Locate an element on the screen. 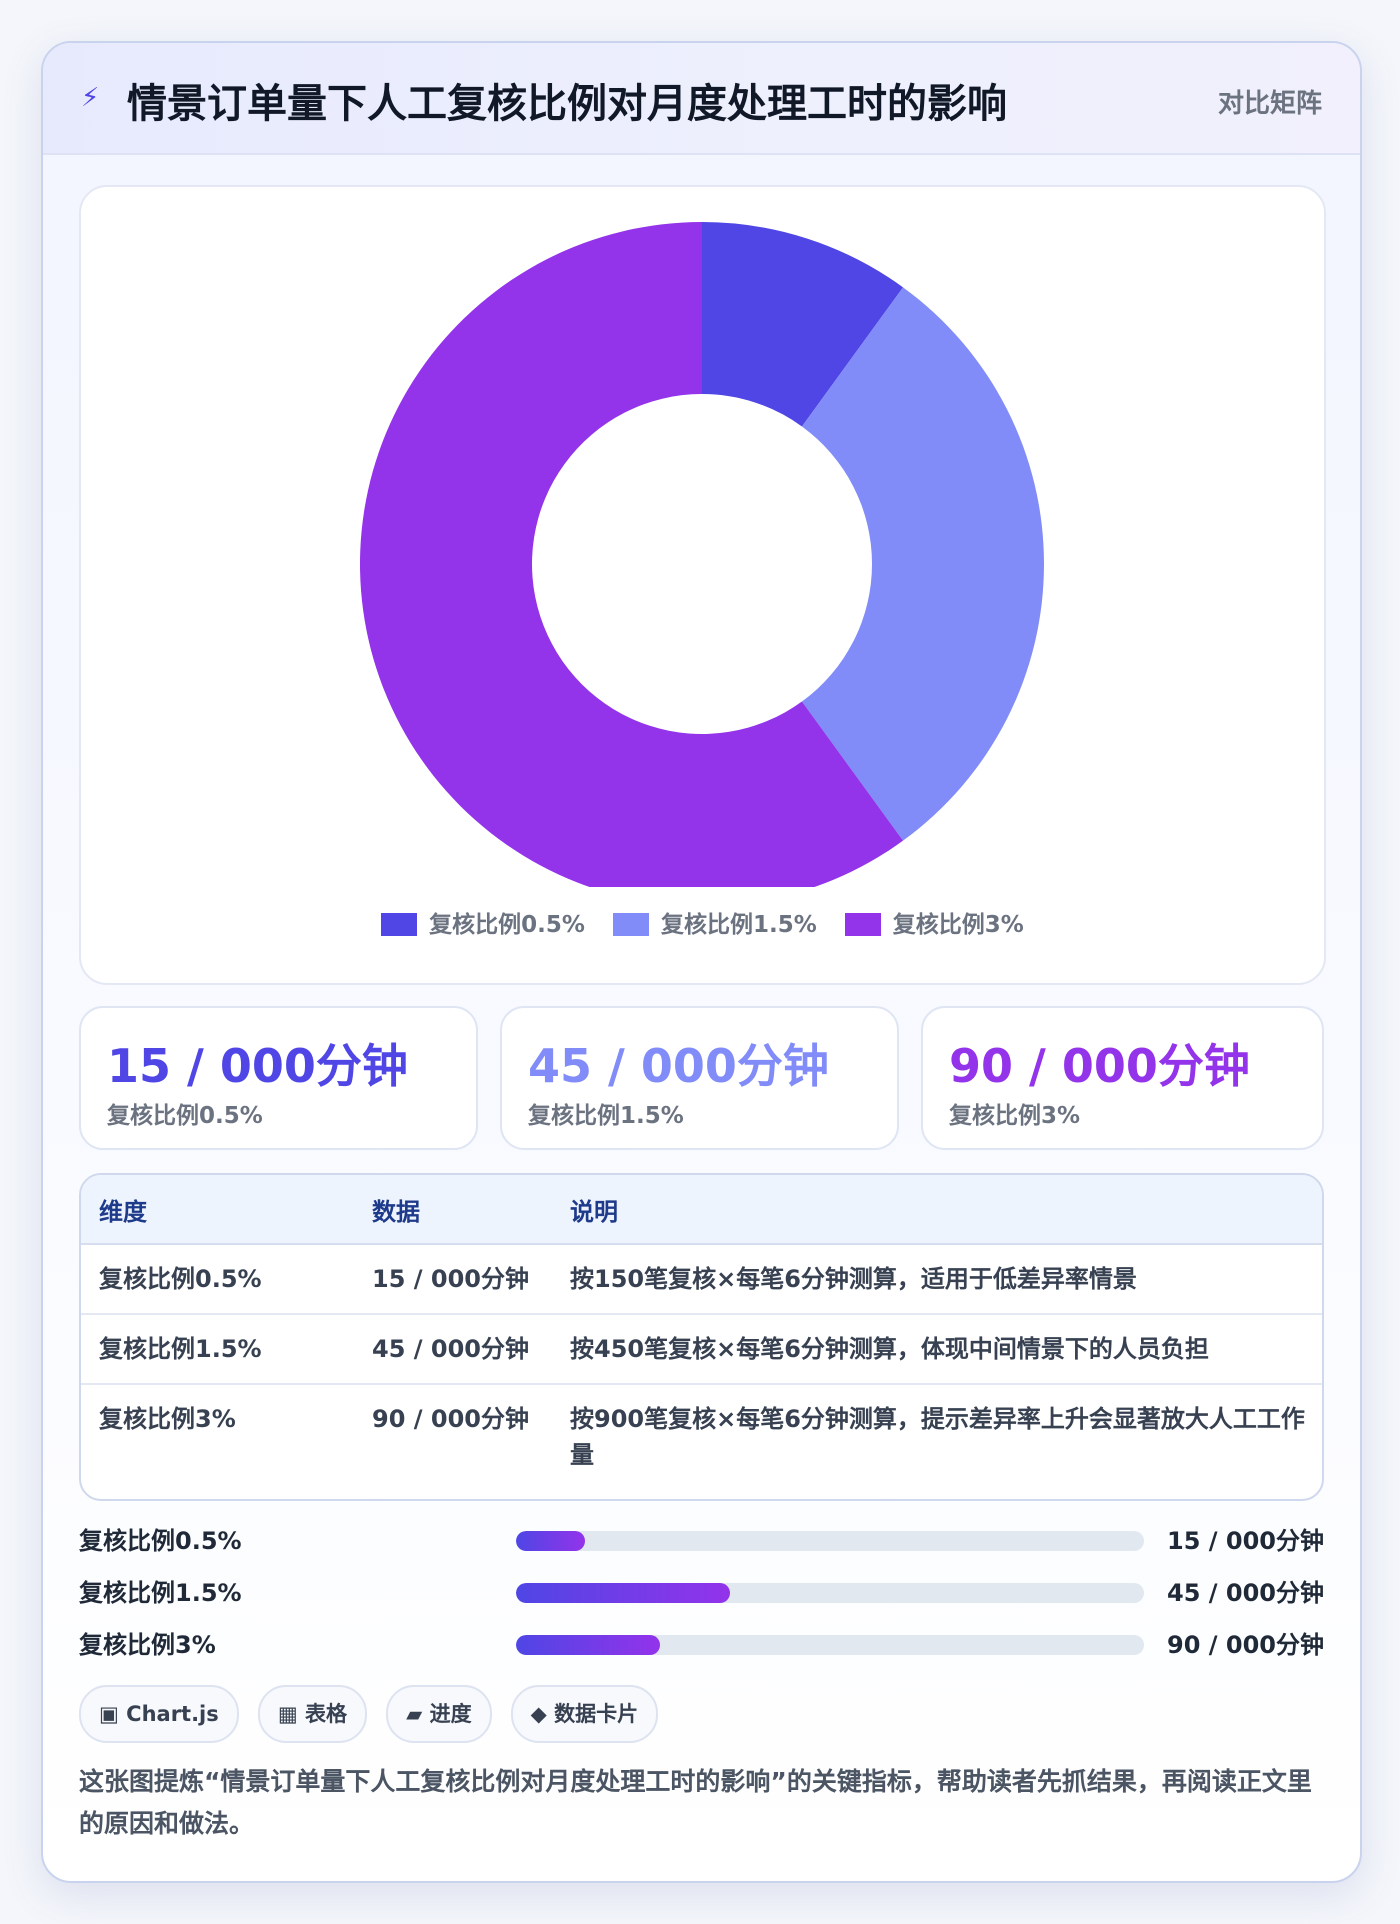 This screenshot has height=1924, width=1400. chip-table: ▦ 表格 is located at coordinates (312, 1714).